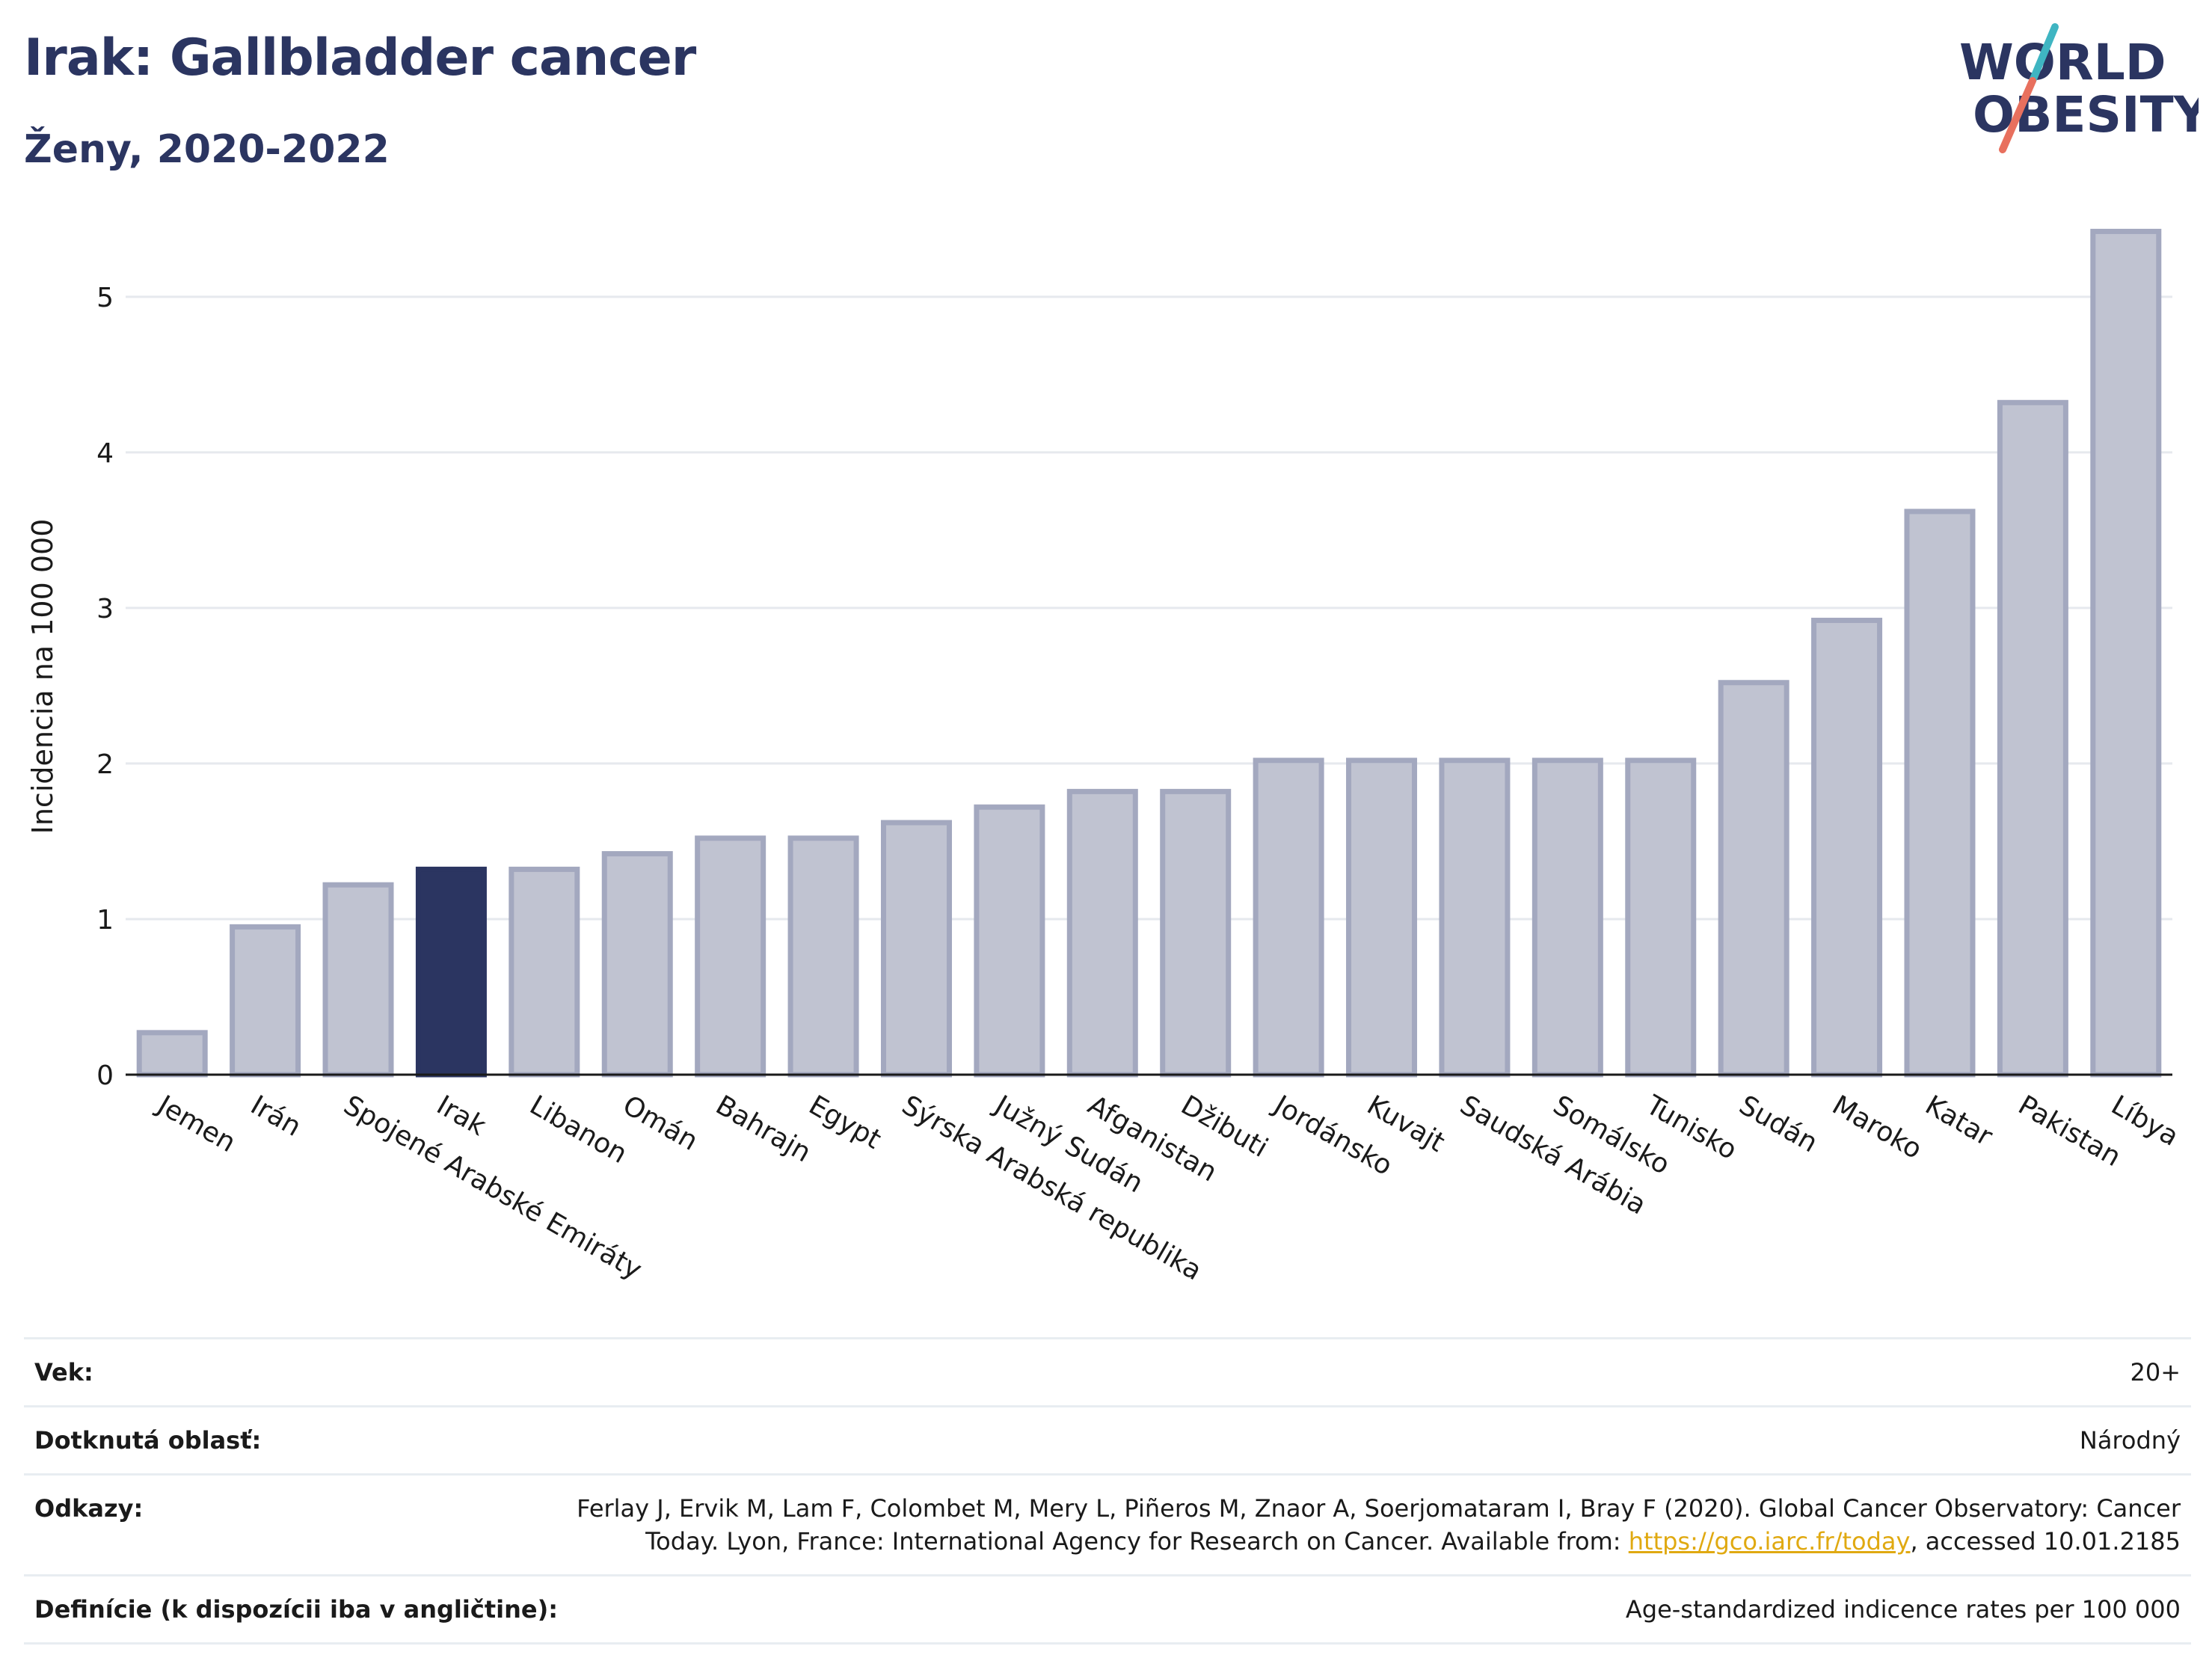  What do you see at coordinates (42, 677) in the screenshot?
I see `y-axis-title: Incidencia na 100 000` at bounding box center [42, 677].